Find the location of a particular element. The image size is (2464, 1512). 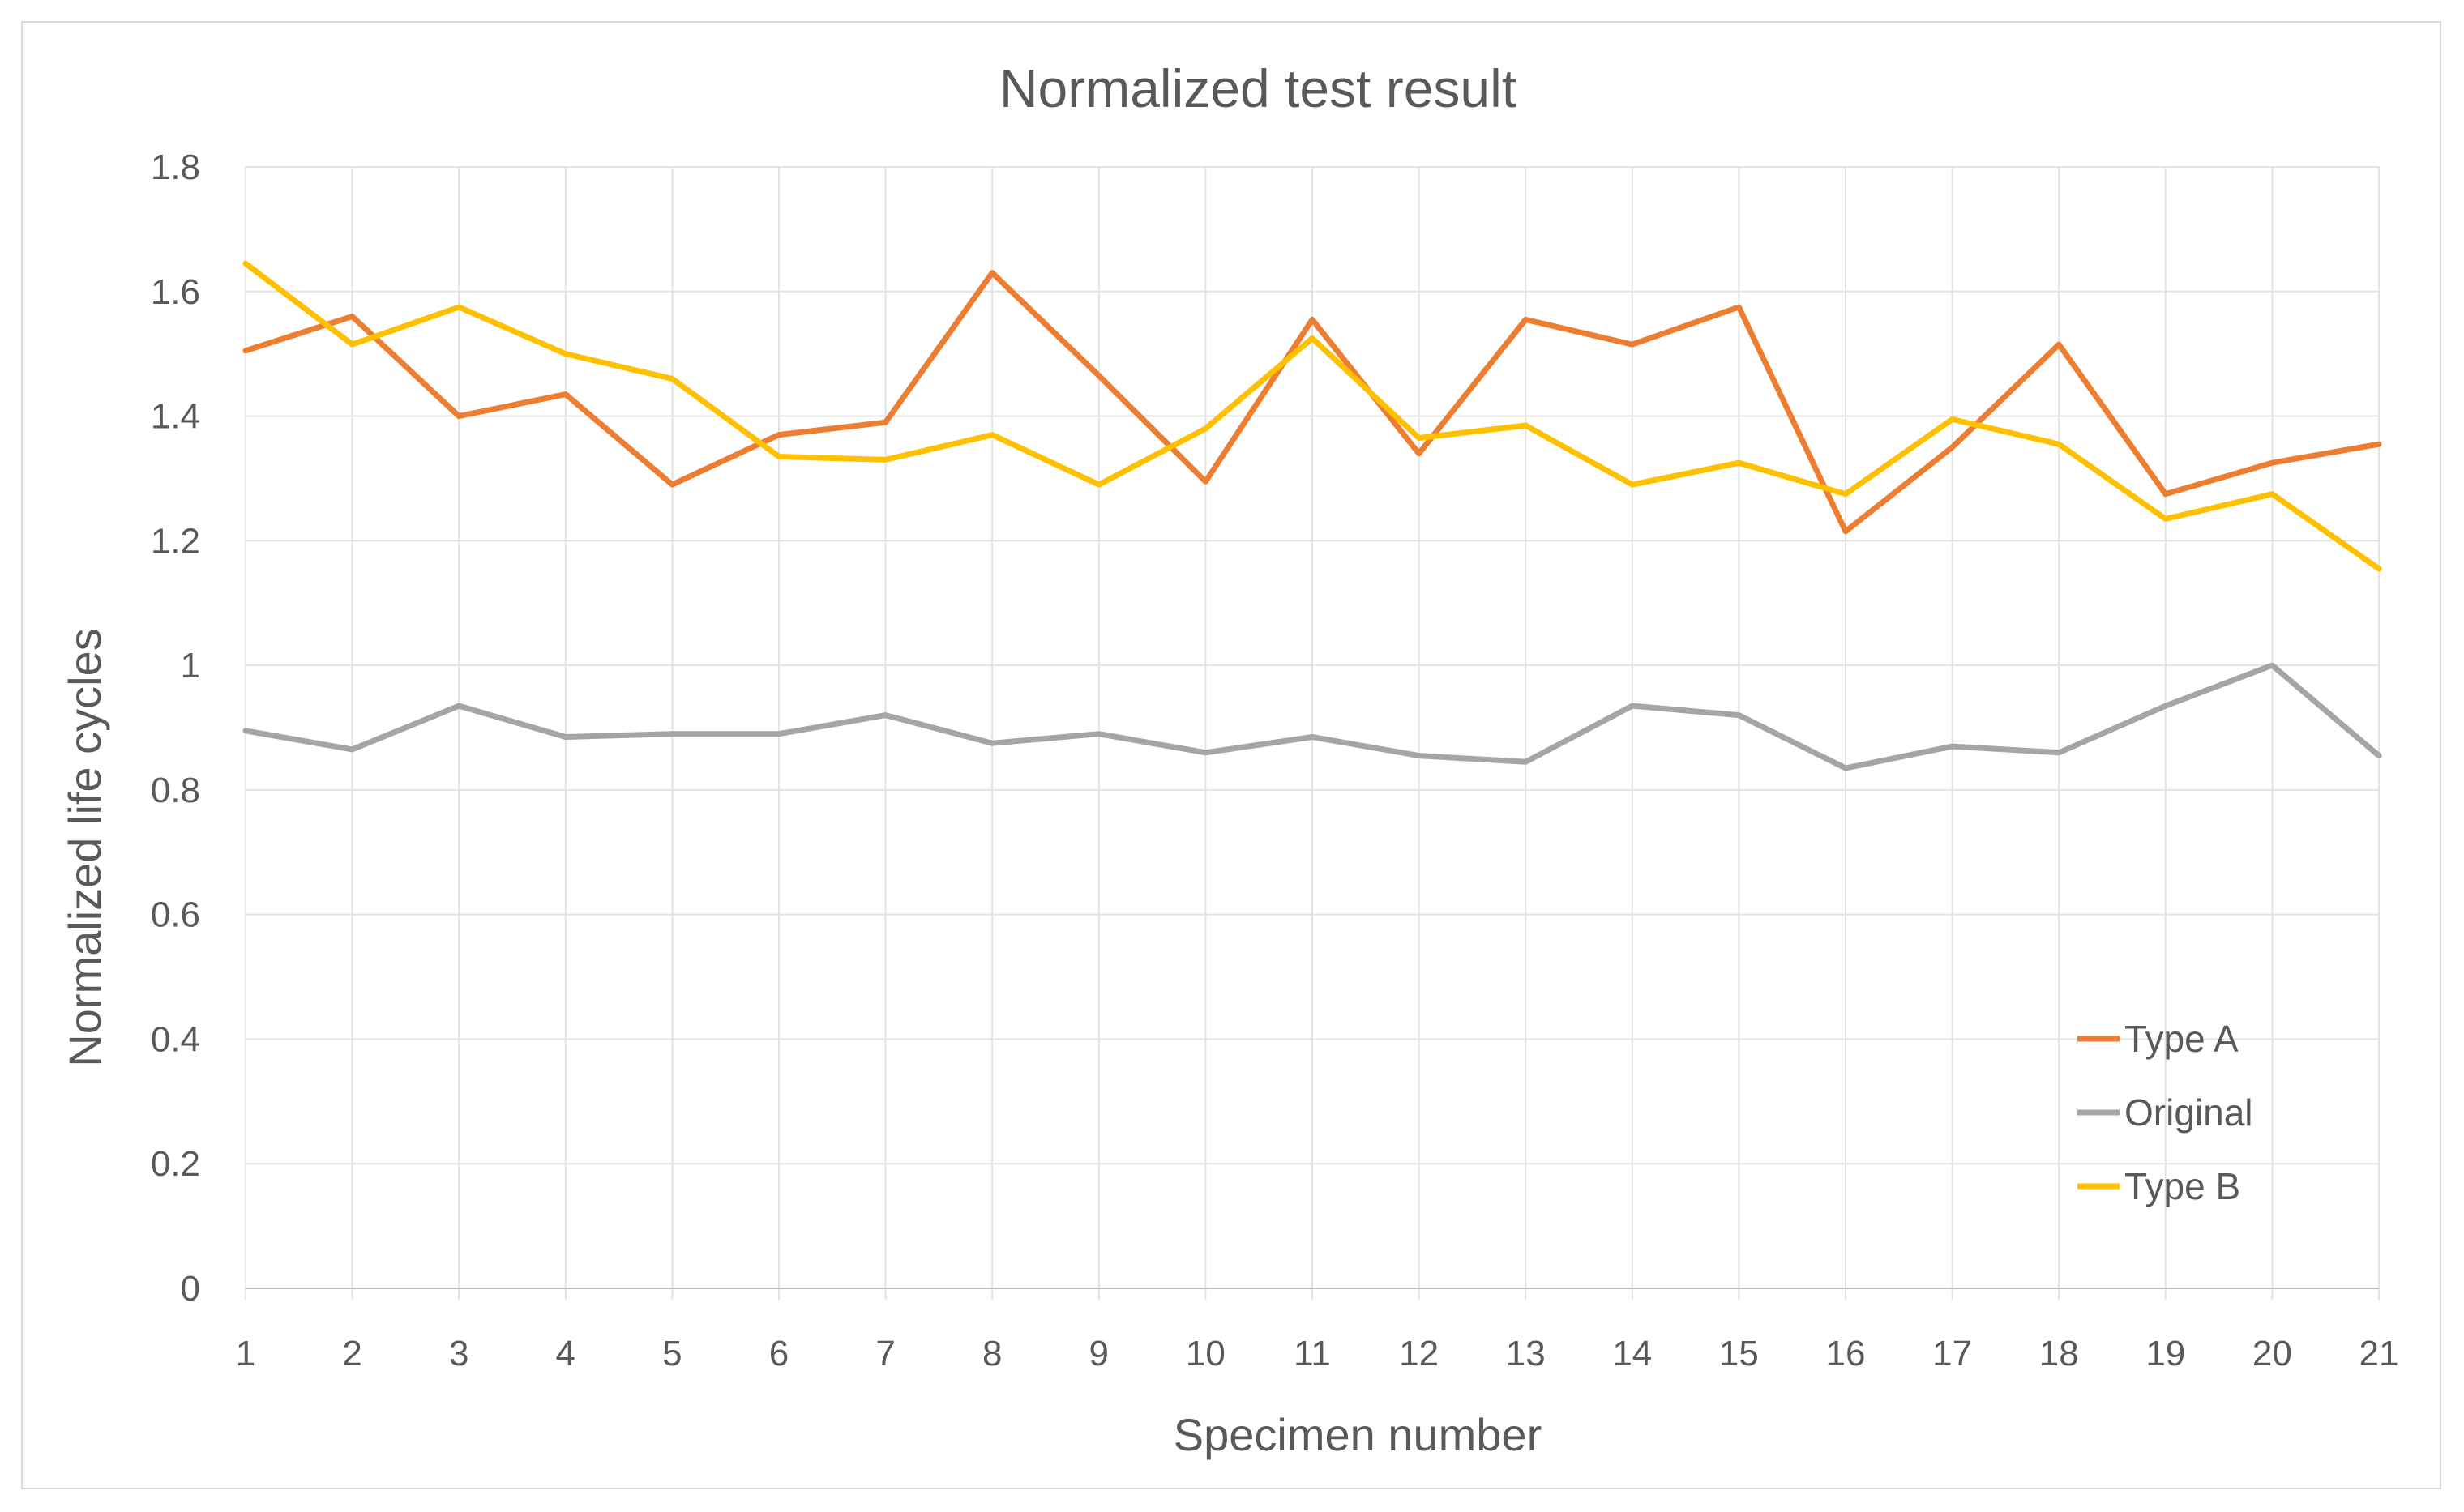

x-tick-label: 20 is located at coordinates (2272, 1353).